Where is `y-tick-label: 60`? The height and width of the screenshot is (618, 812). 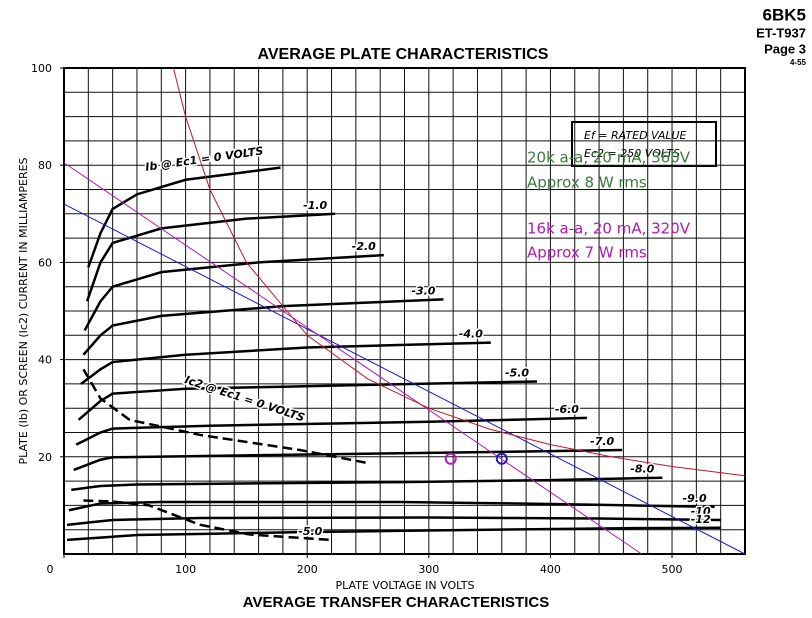
y-tick-label: 60 is located at coordinates (45, 262).